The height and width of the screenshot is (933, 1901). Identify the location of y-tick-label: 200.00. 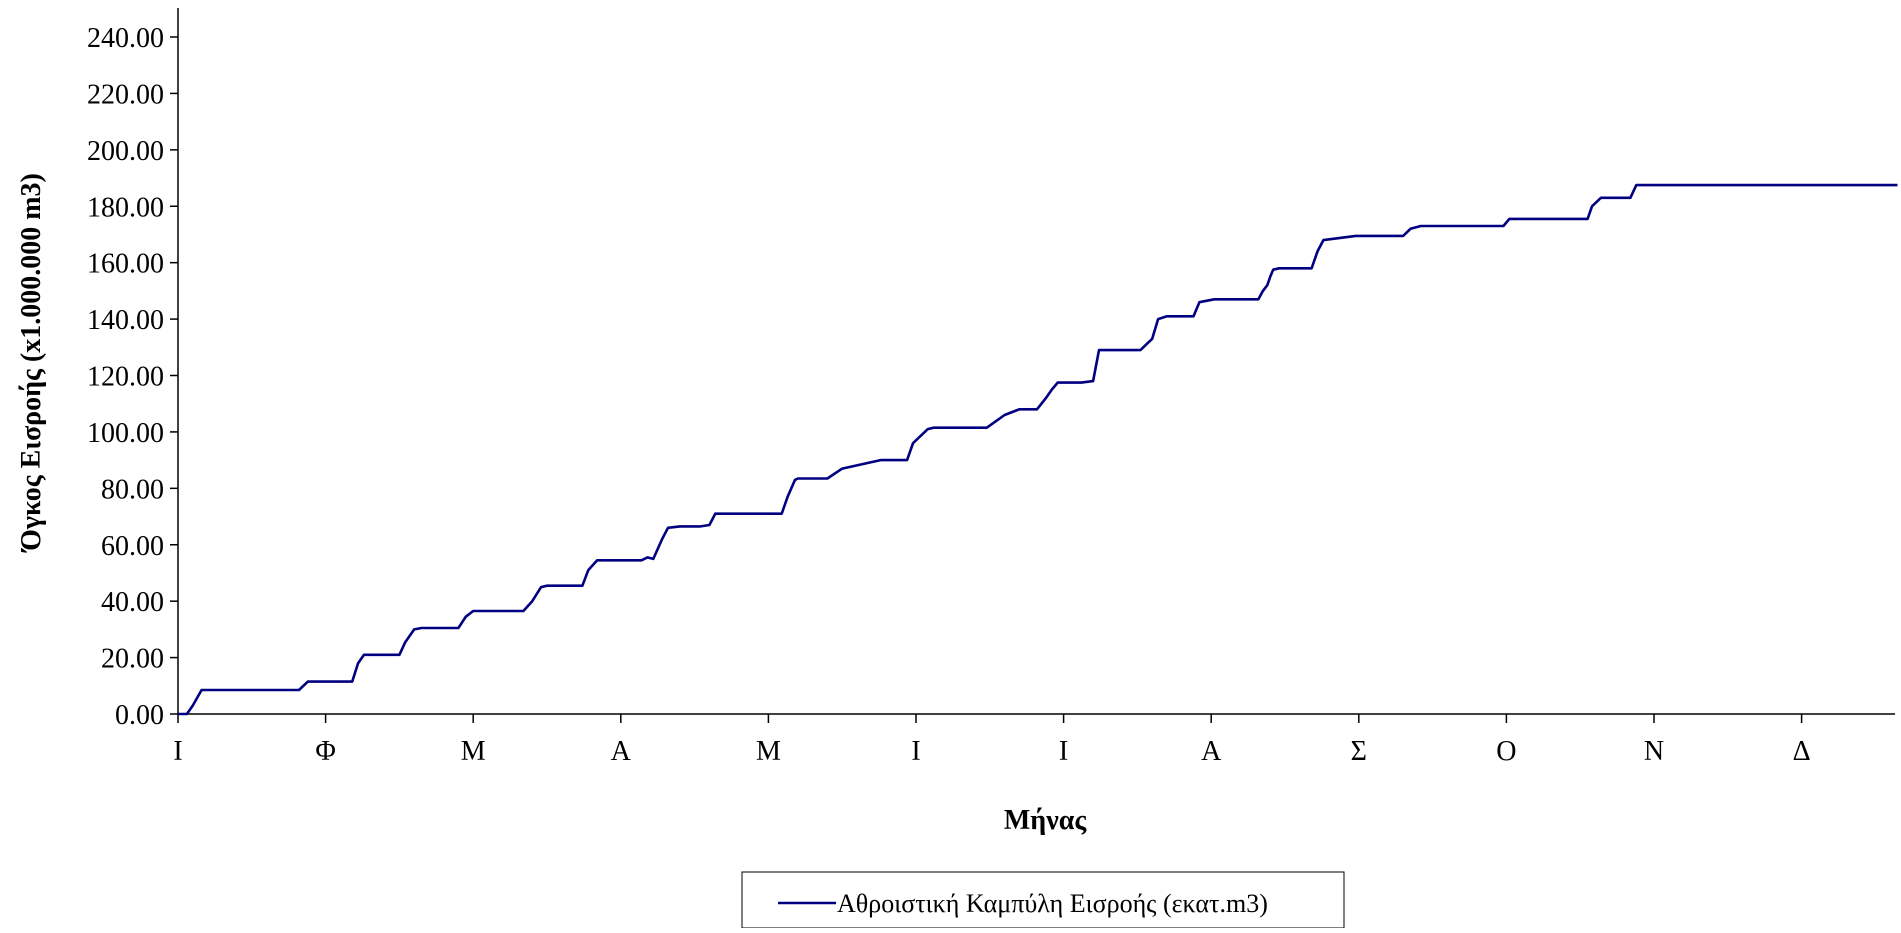
(125, 151).